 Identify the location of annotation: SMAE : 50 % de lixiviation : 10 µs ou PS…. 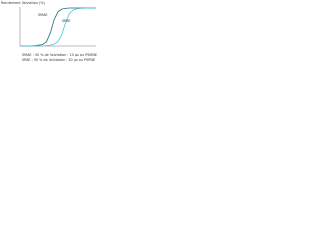
(59, 55).